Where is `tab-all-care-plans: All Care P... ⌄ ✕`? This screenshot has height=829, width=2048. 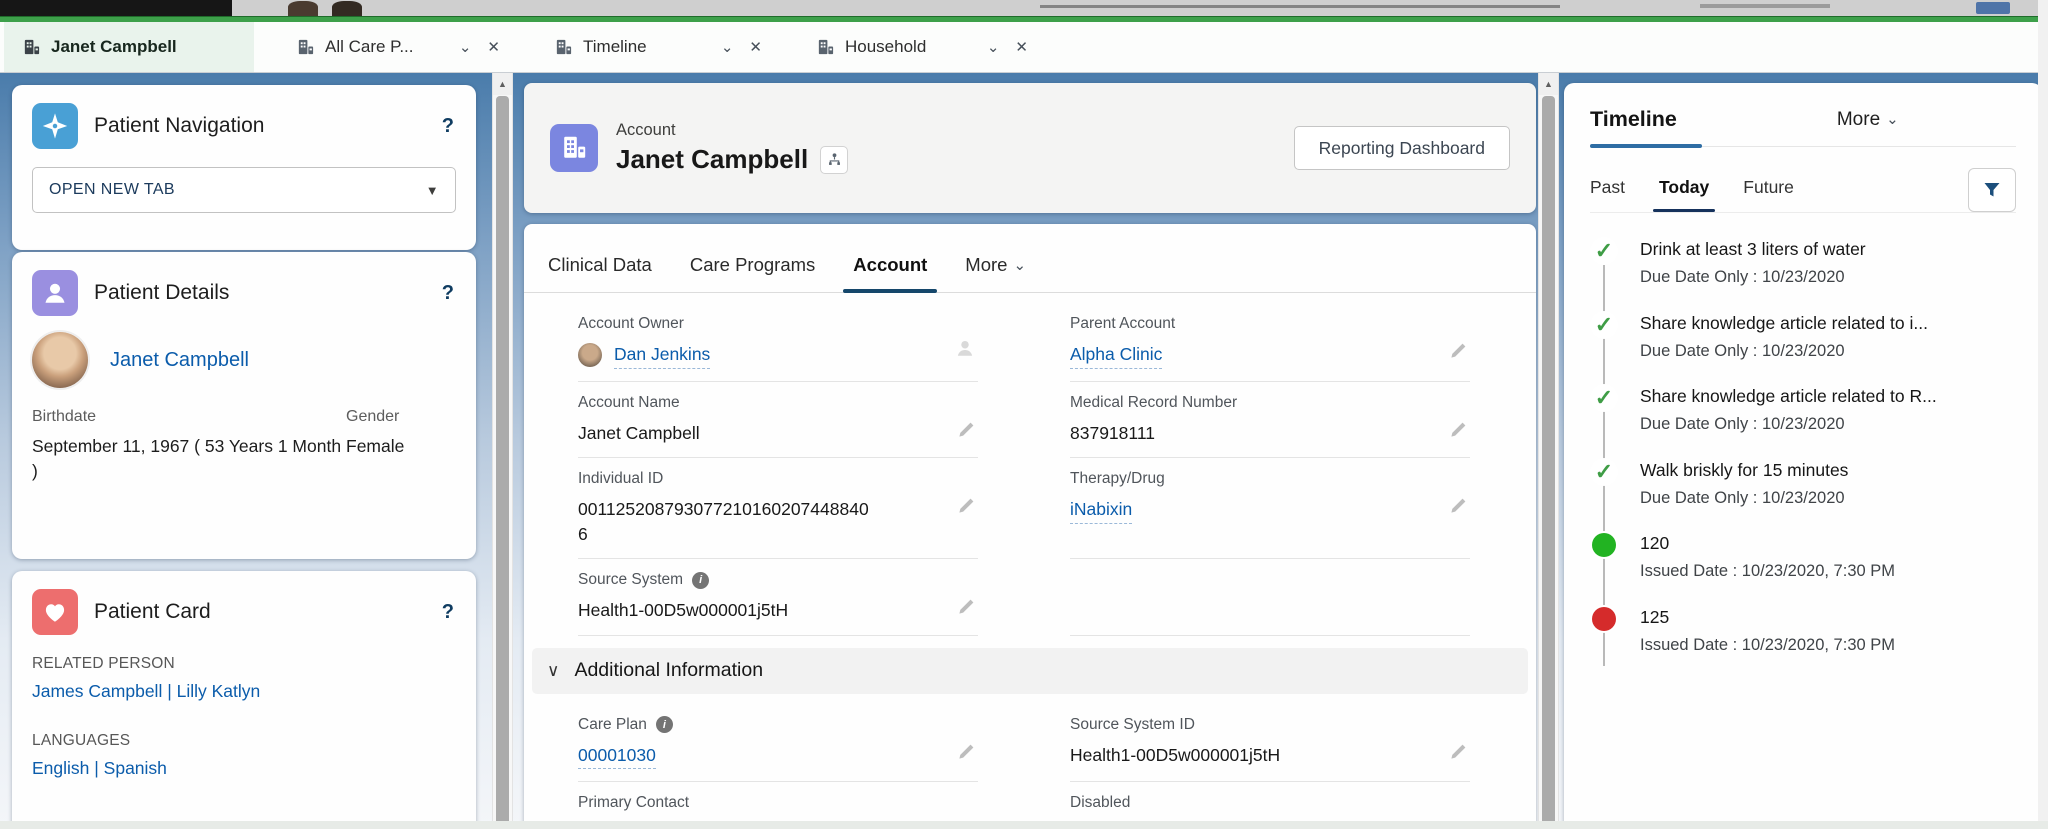 tab-all-care-plans: All Care P... ⌄ ✕ is located at coordinates (398, 47).